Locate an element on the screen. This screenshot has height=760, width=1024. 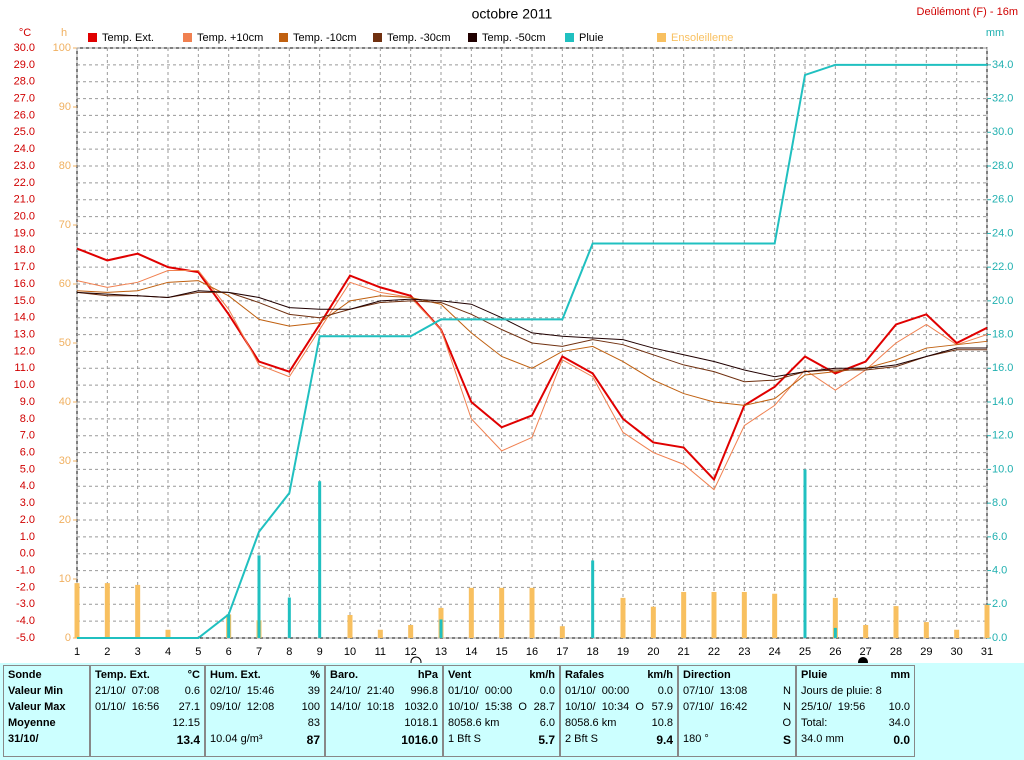
cell-value: 12.15 is located at coordinates (186, 723).